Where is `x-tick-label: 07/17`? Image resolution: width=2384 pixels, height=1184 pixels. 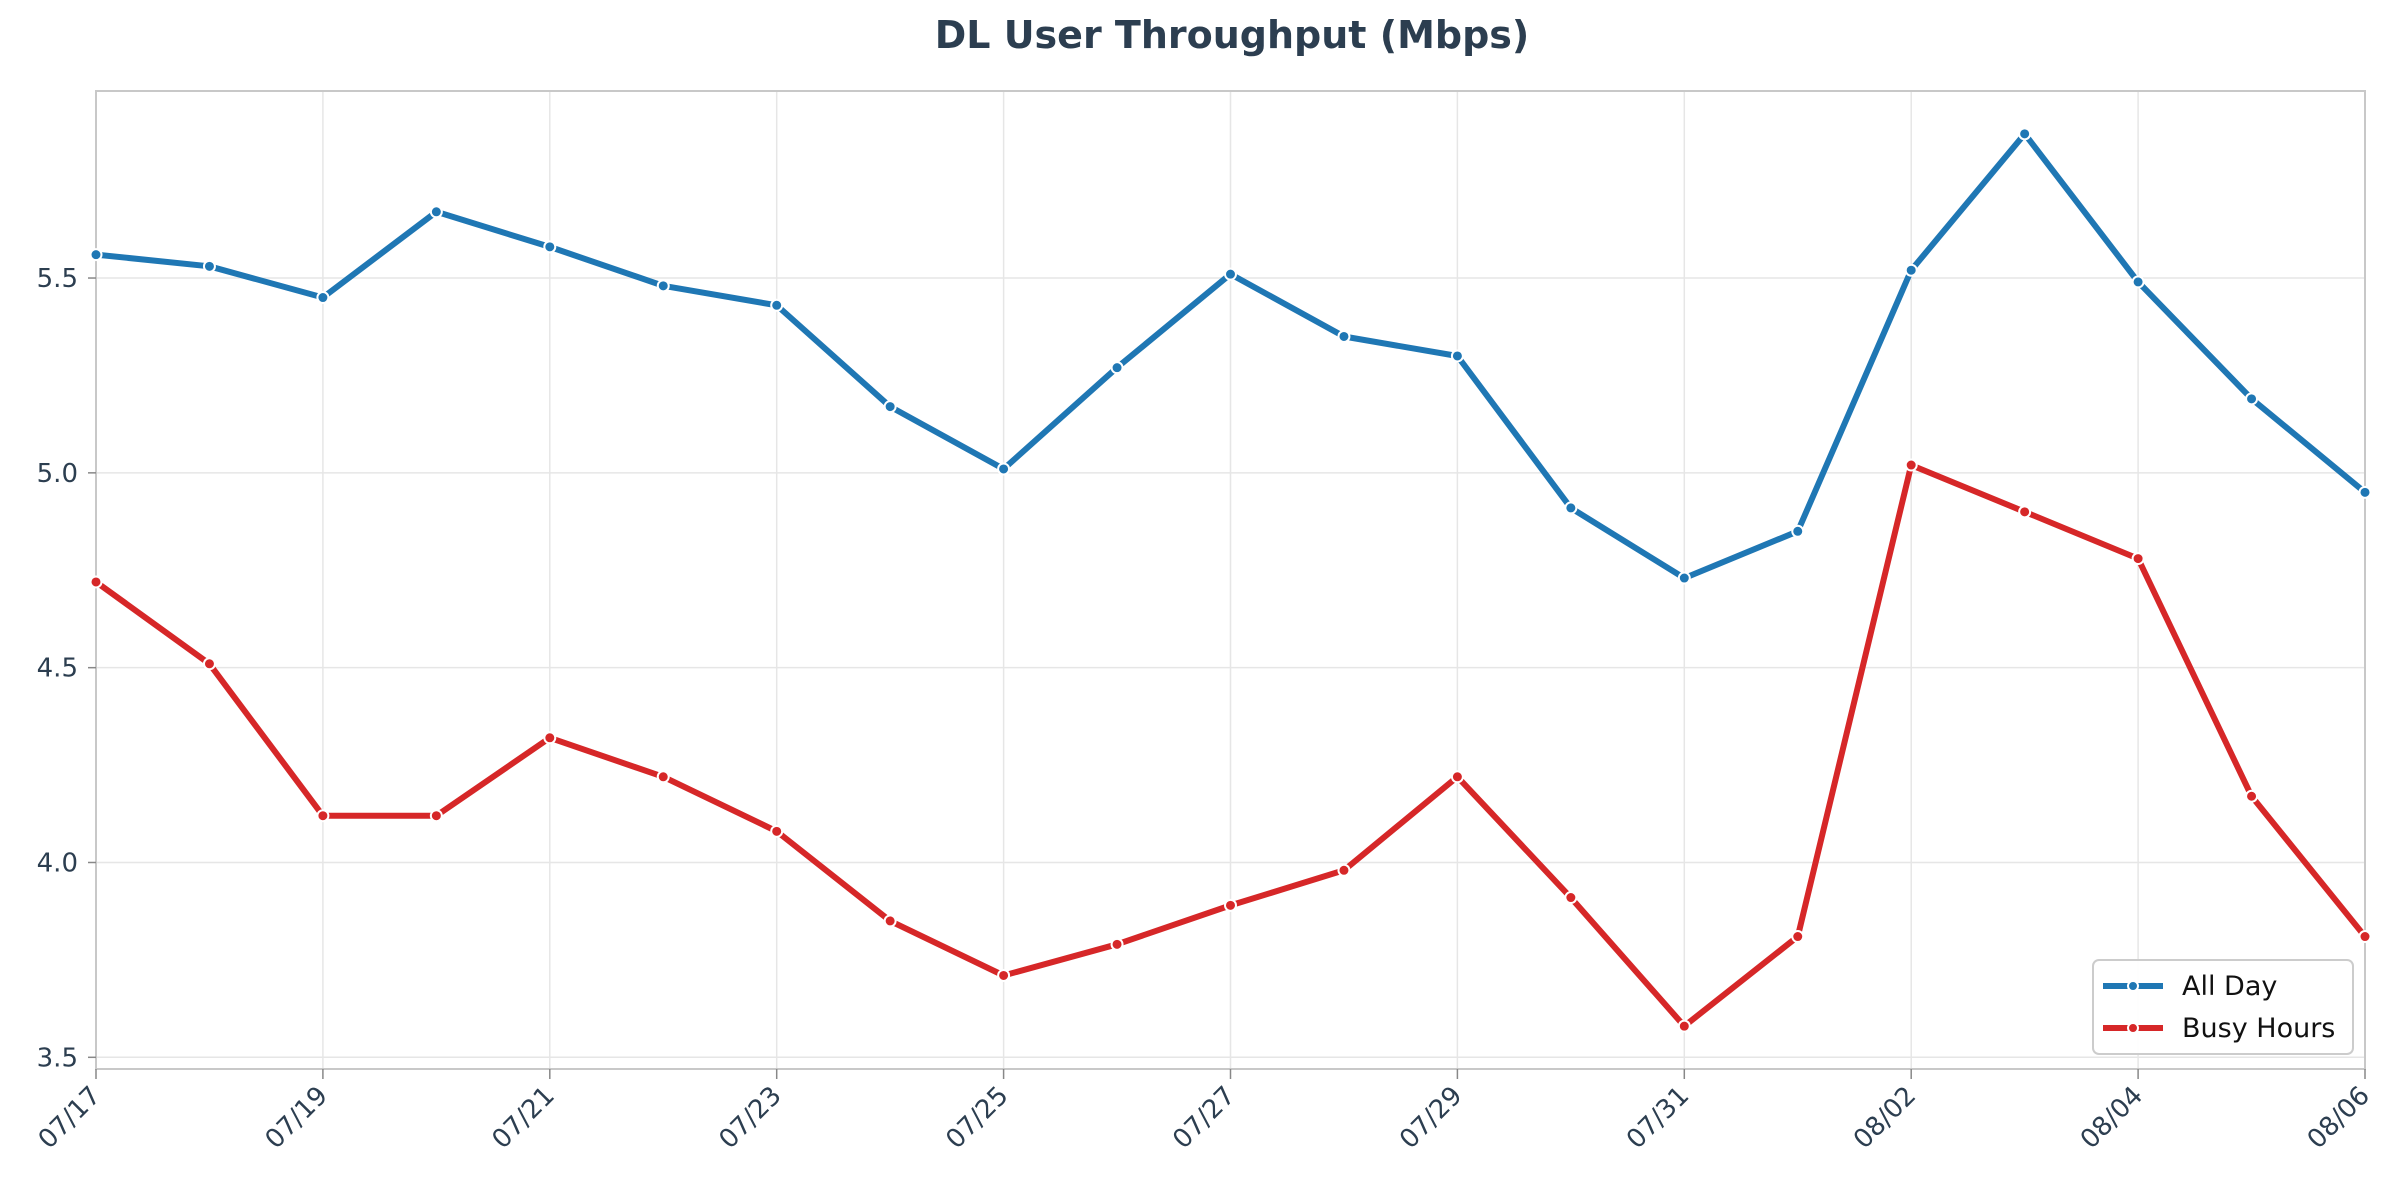 x-tick-label: 07/17 is located at coordinates (70, 1118).